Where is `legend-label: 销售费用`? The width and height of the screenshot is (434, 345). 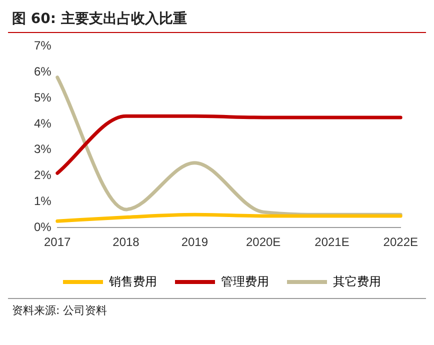 legend-label: 销售费用 is located at coordinates (132, 281).